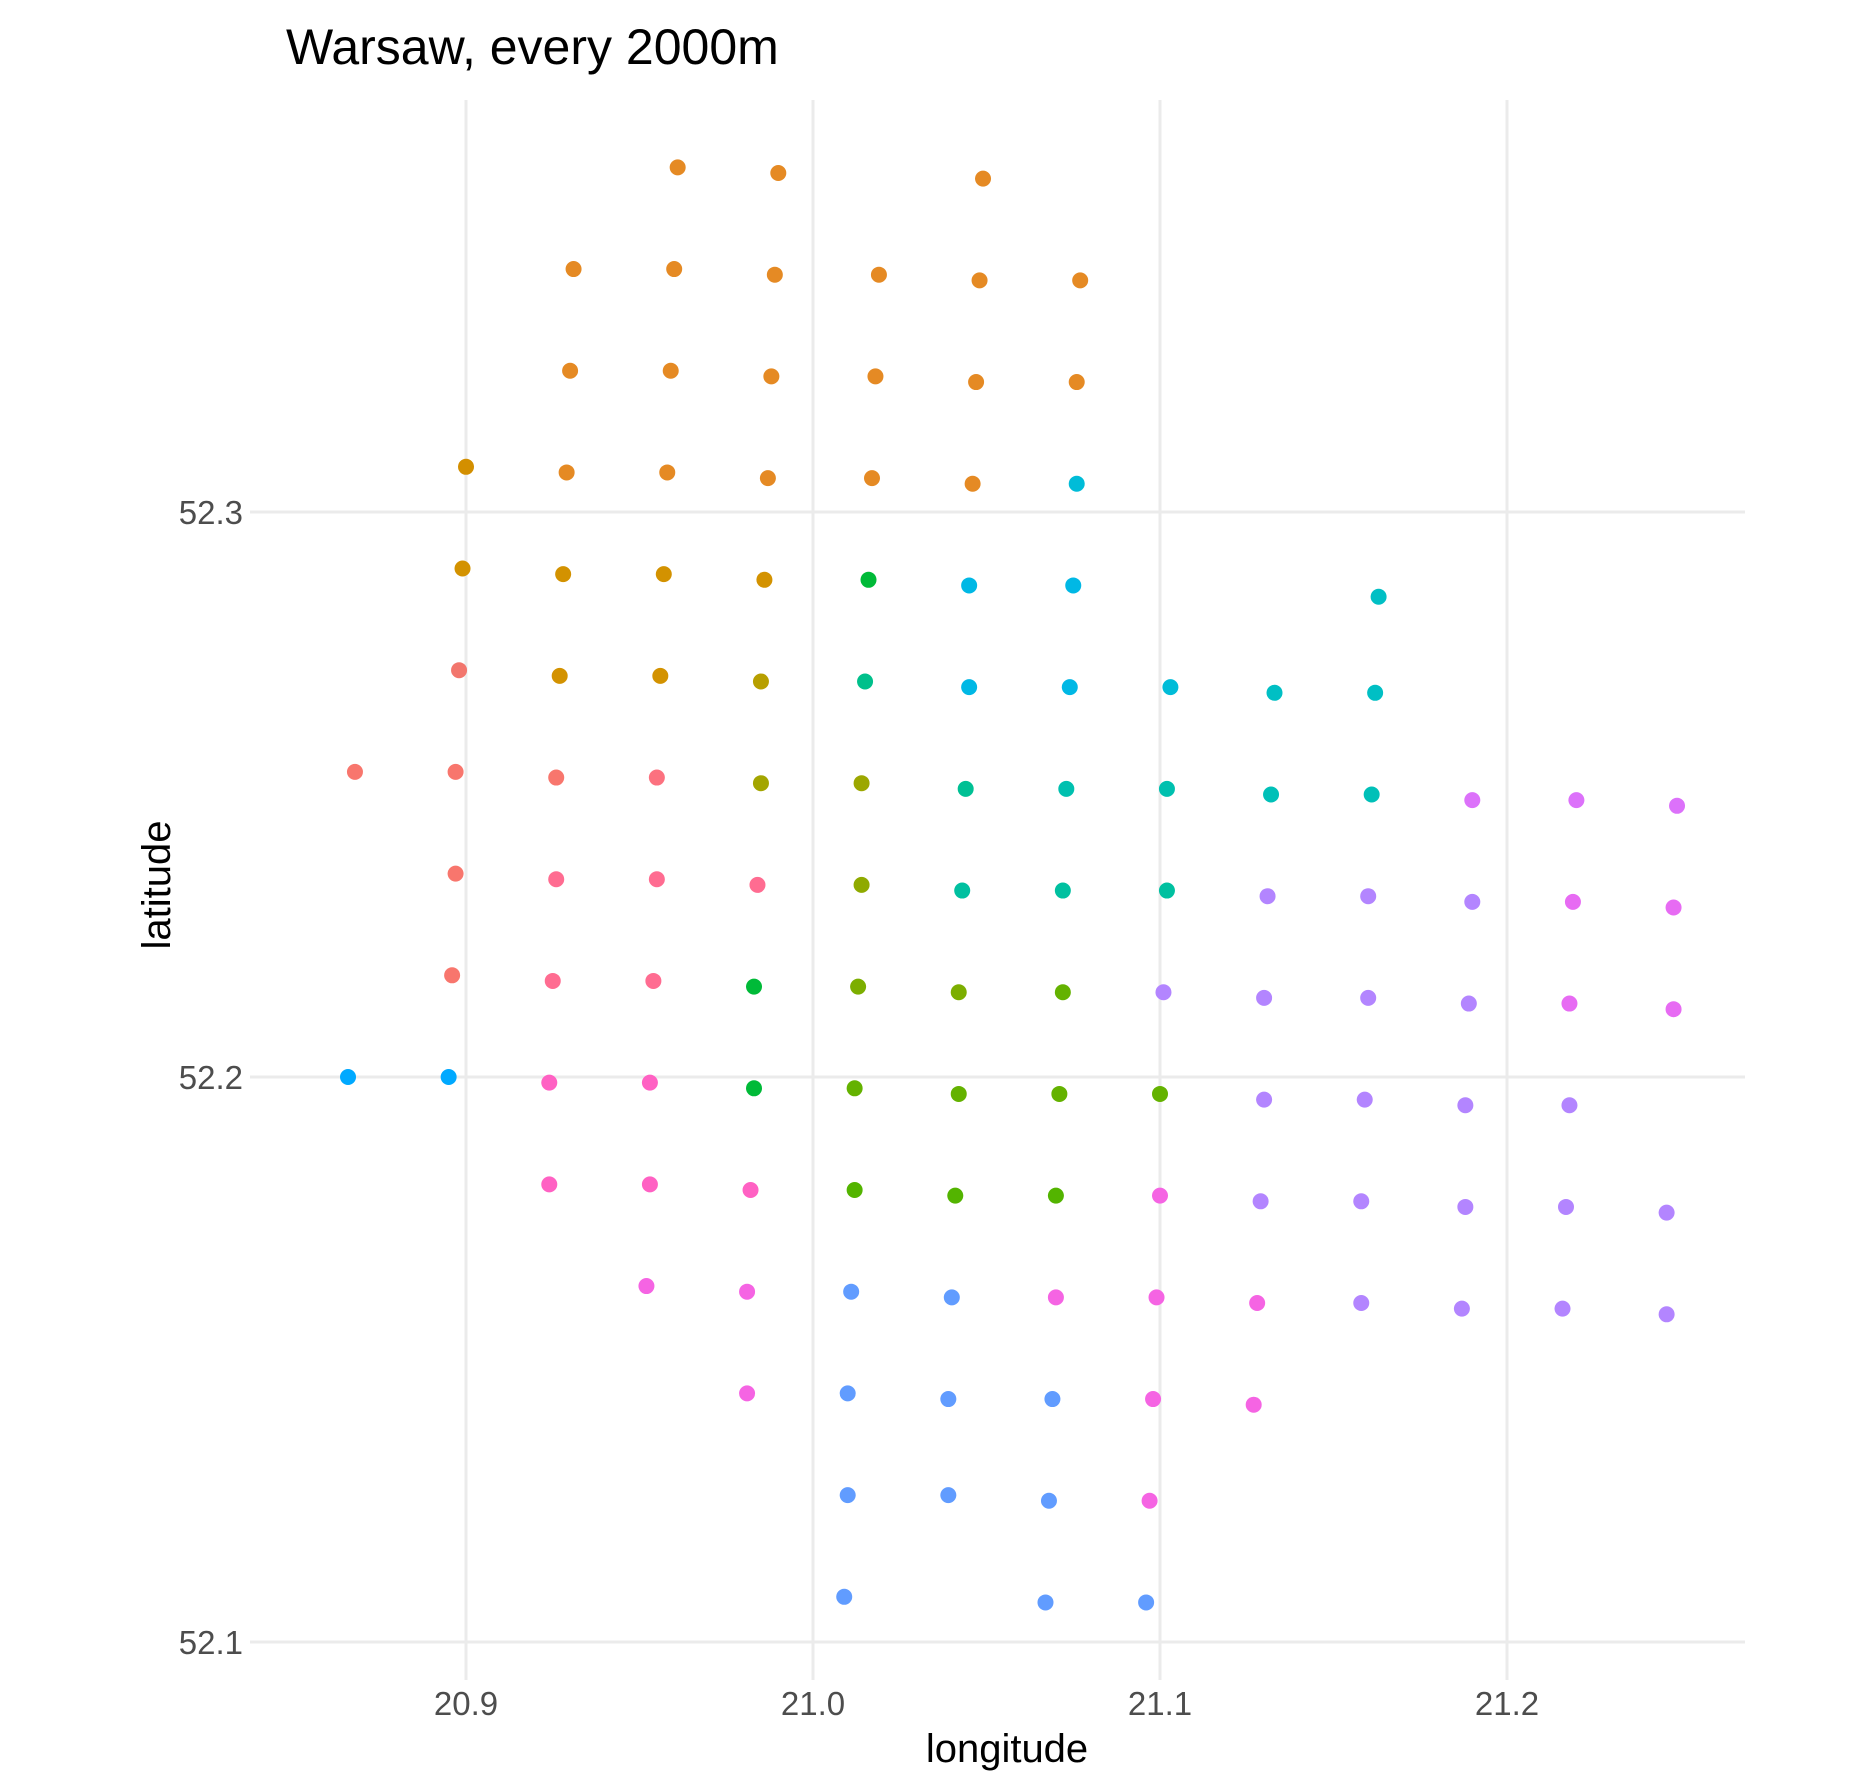  I want to click on x-tick-label: 21.1, so click(1160, 1703).